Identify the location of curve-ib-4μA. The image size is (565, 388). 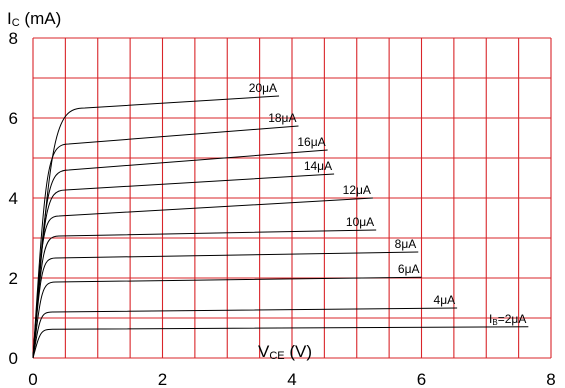
(245, 333).